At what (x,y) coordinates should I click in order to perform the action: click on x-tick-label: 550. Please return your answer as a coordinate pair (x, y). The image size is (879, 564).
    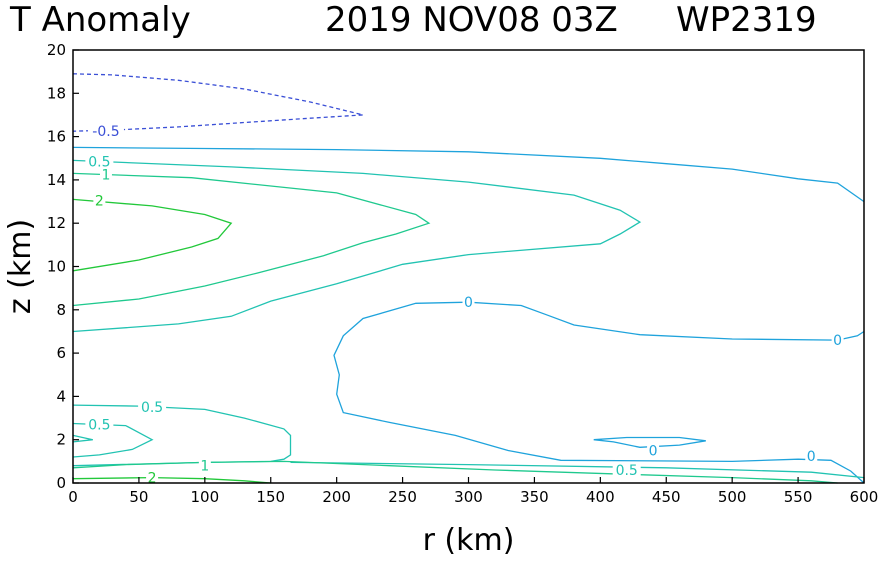
    Looking at the image, I should click on (798, 497).